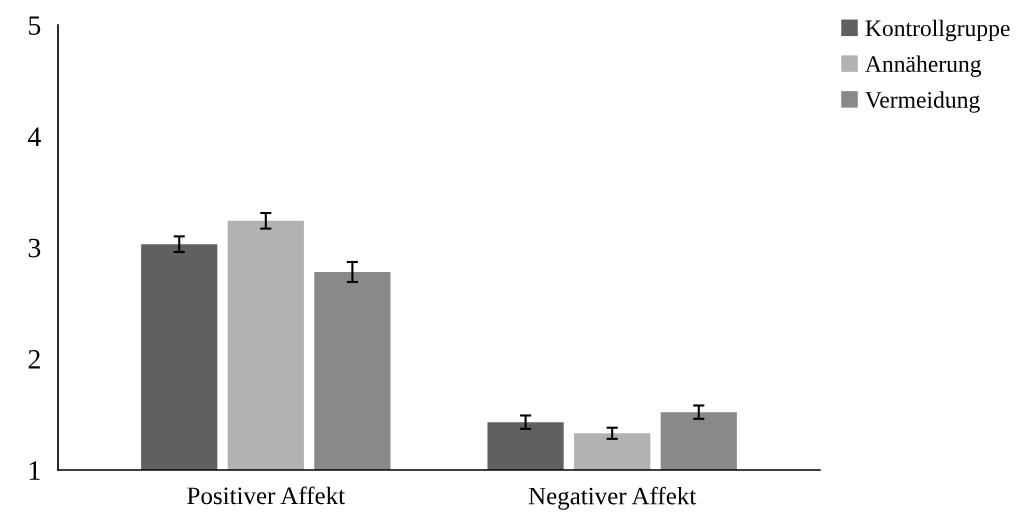 The image size is (1026, 524). I want to click on y-tick-label: 5, so click(35, 25).